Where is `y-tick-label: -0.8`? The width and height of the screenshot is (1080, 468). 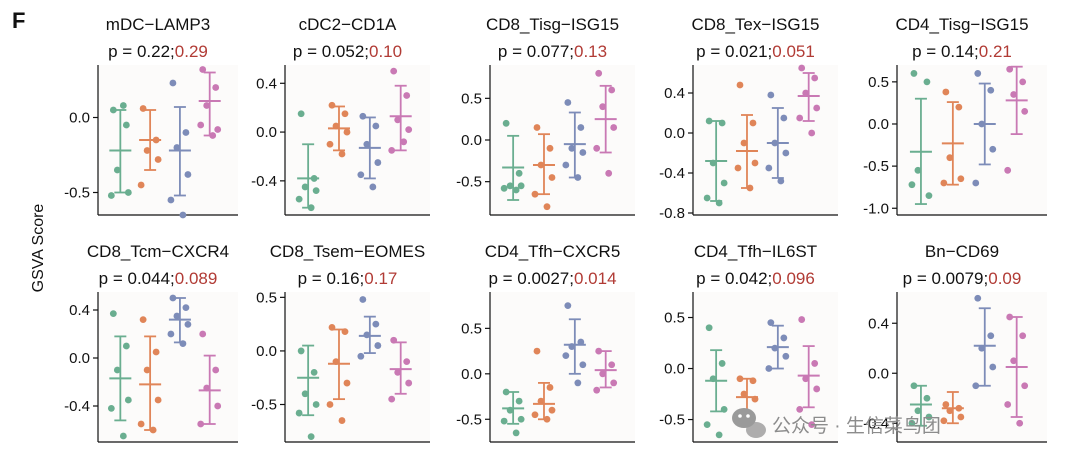 y-tick-label: -0.8 is located at coordinates (672, 213).